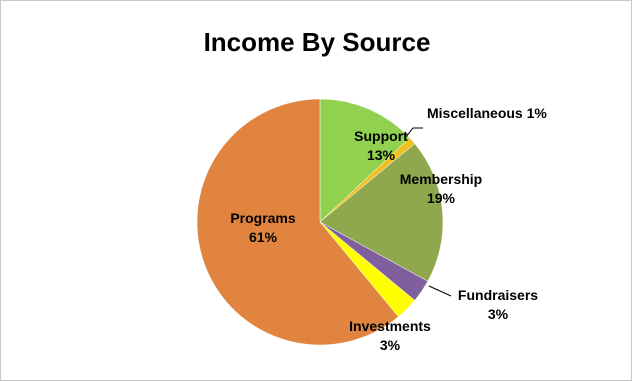  What do you see at coordinates (440, 291) in the screenshot?
I see `leader-line-fundraisers` at bounding box center [440, 291].